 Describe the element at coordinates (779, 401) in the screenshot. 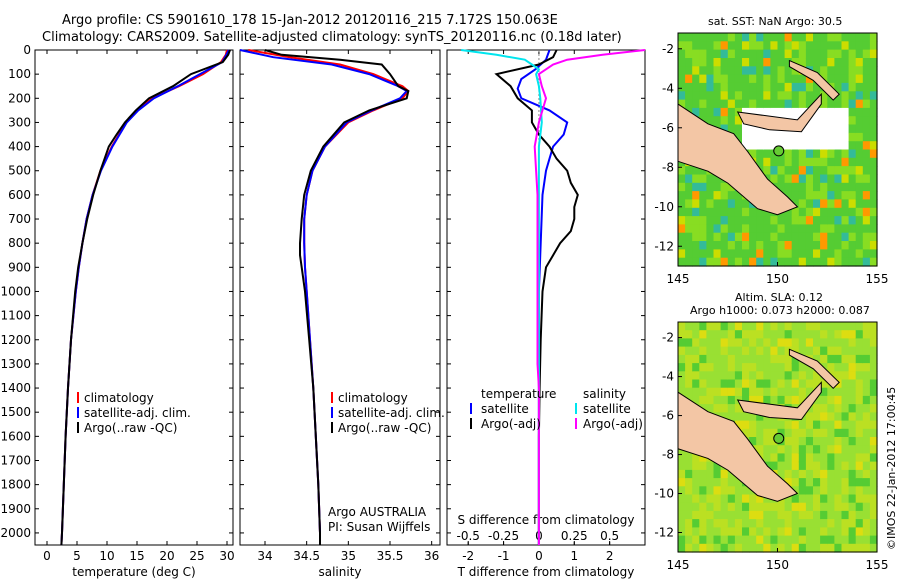

I see `sla-land-newbritain` at that location.